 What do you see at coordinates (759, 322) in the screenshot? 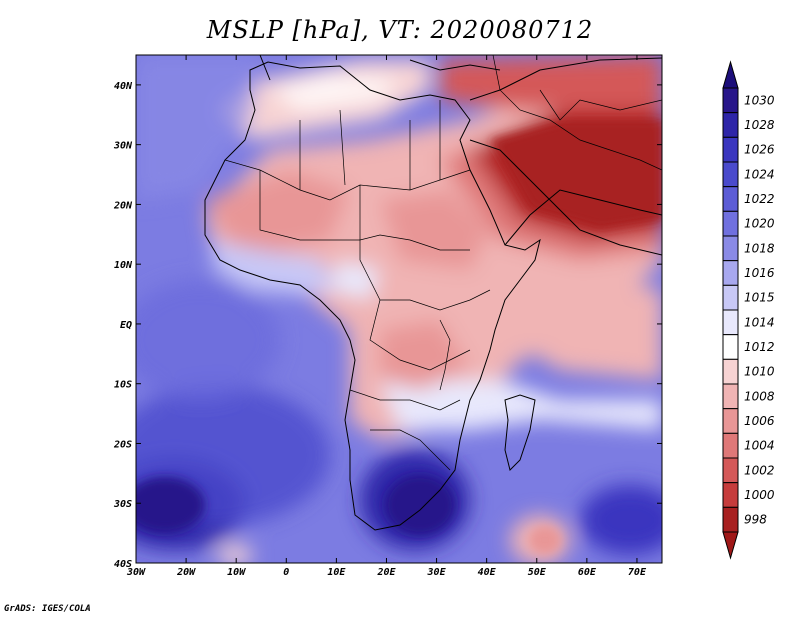
I see `colorbar-label: 1014` at bounding box center [759, 322].